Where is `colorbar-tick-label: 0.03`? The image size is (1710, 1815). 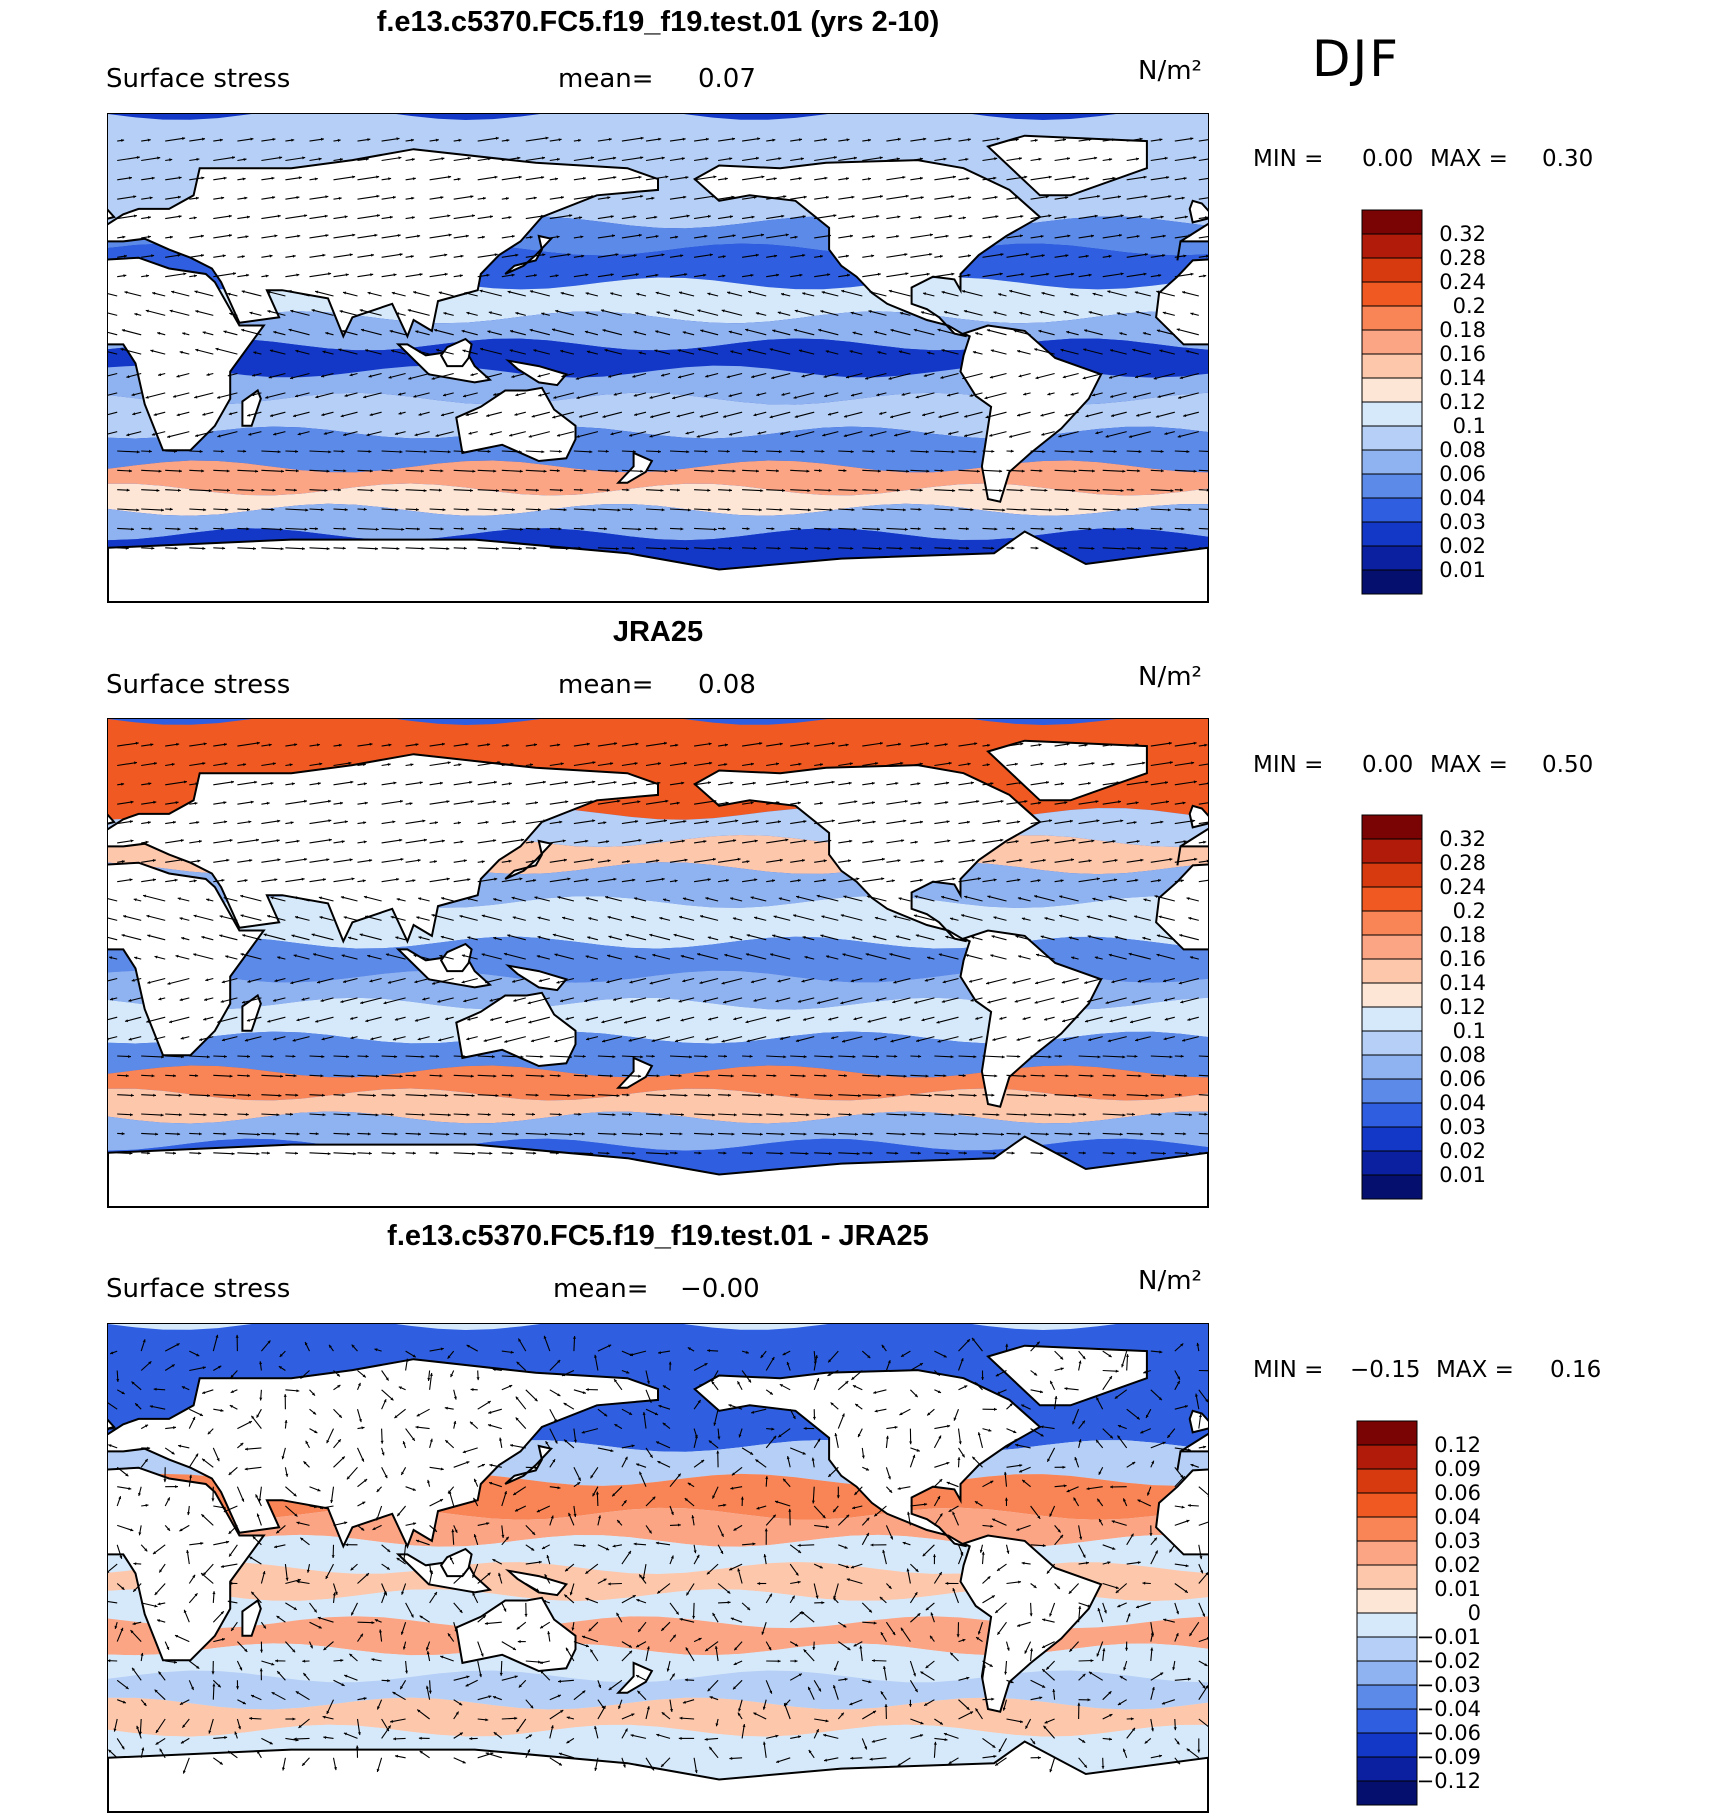 colorbar-tick-label: 0.03 is located at coordinates (1462, 1127).